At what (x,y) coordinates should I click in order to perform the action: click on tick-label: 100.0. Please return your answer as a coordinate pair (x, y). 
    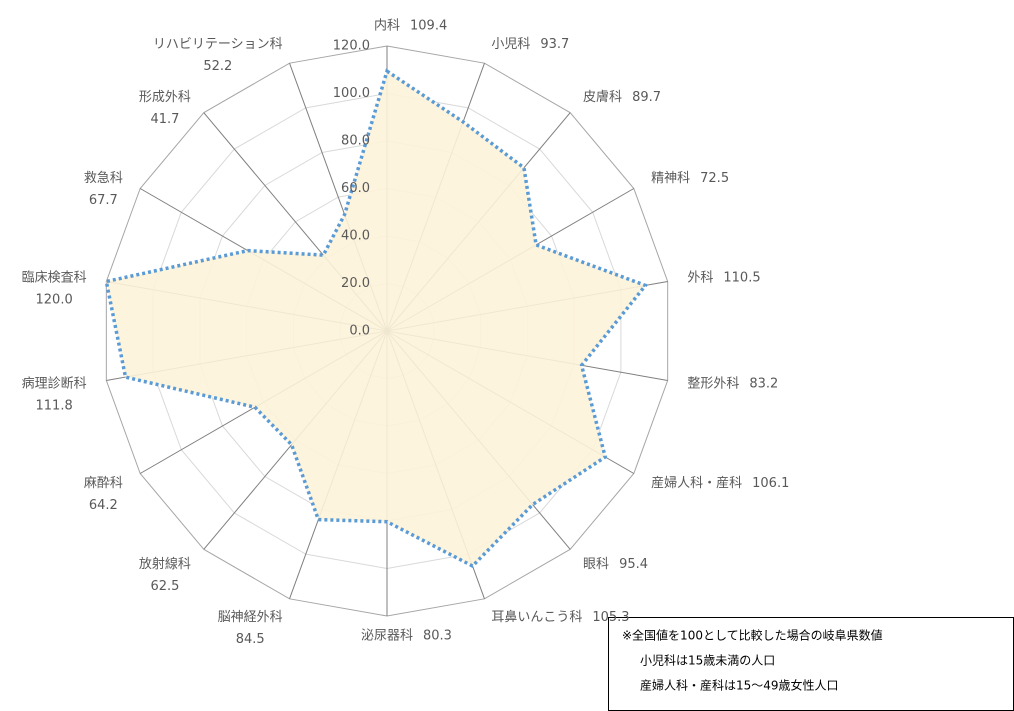
    Looking at the image, I should click on (351, 93).